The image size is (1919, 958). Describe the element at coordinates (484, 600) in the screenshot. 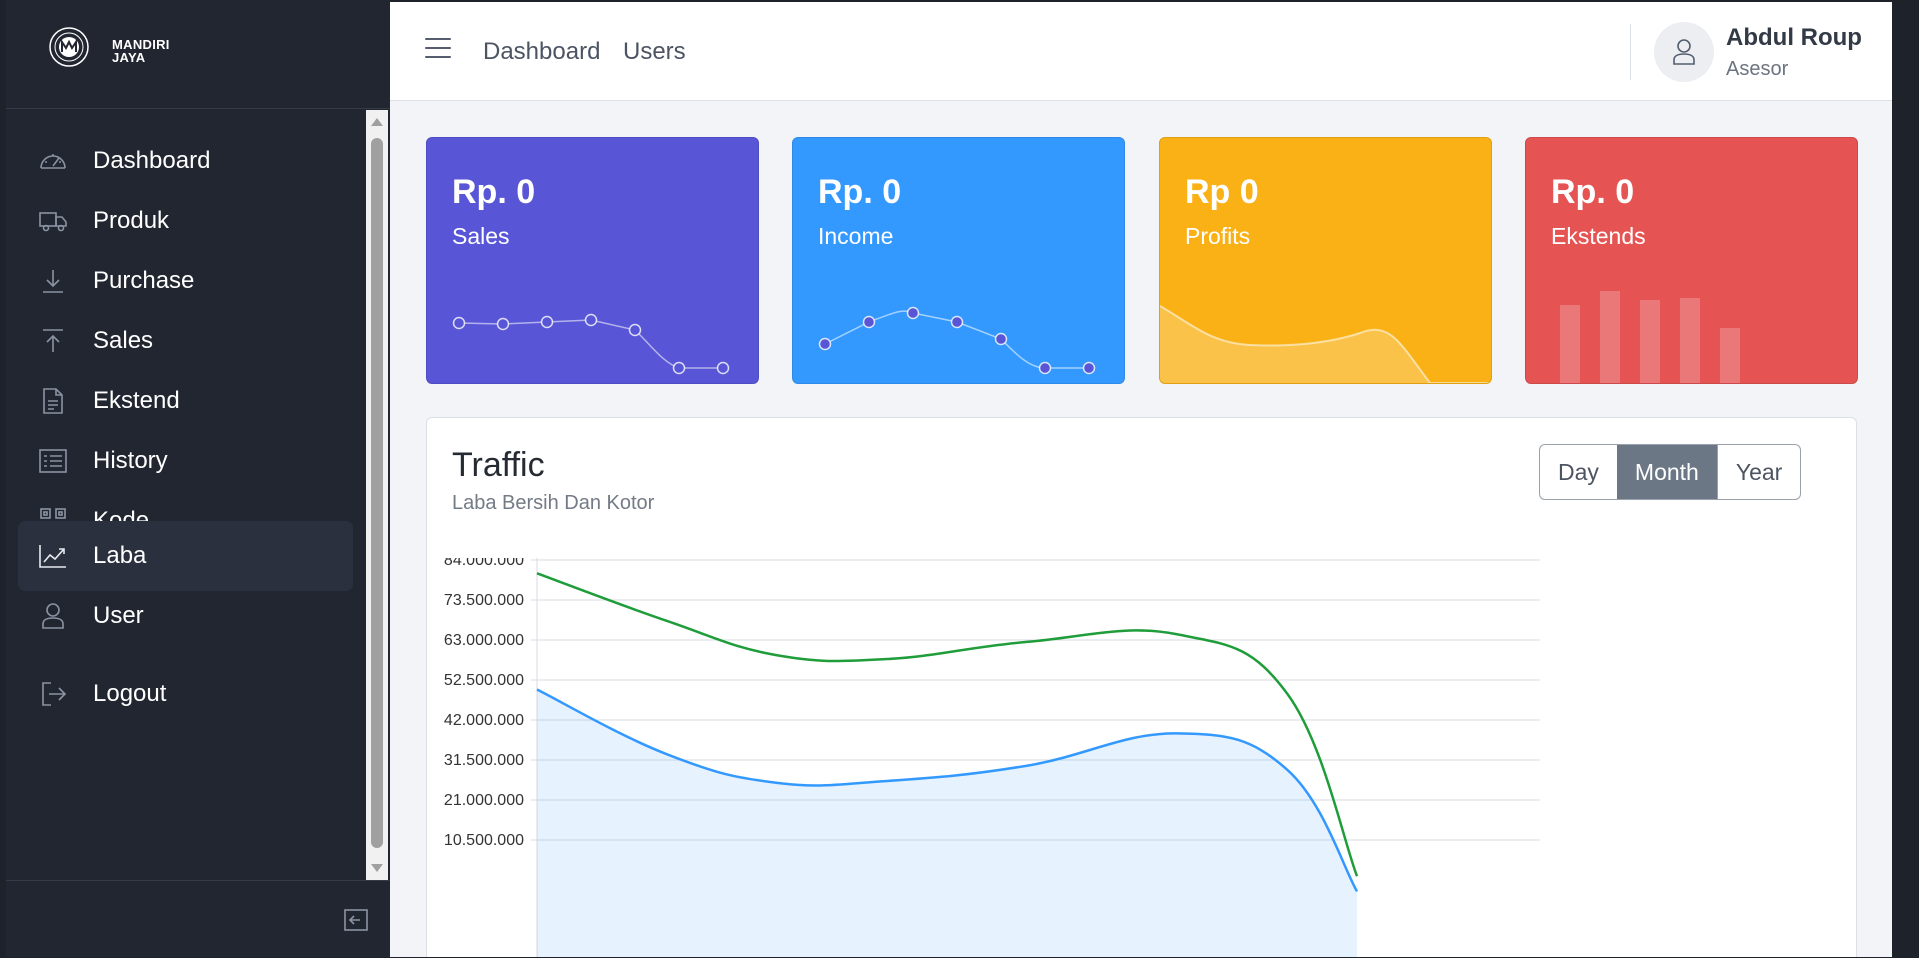

I see `y-tick-label: 73.500.000` at that location.